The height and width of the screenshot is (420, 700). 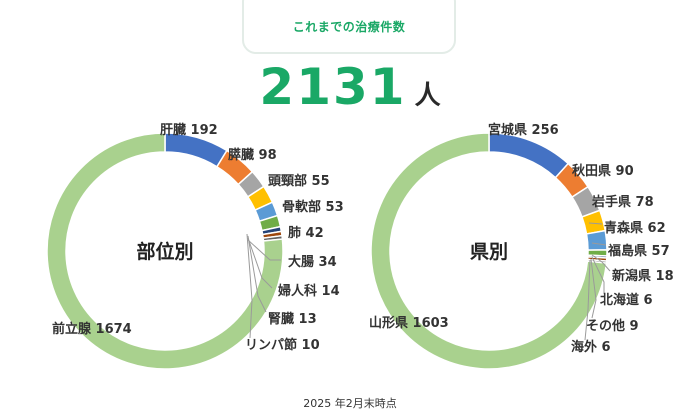 I want to click on total-count: 2131 人, so click(x=350, y=87).